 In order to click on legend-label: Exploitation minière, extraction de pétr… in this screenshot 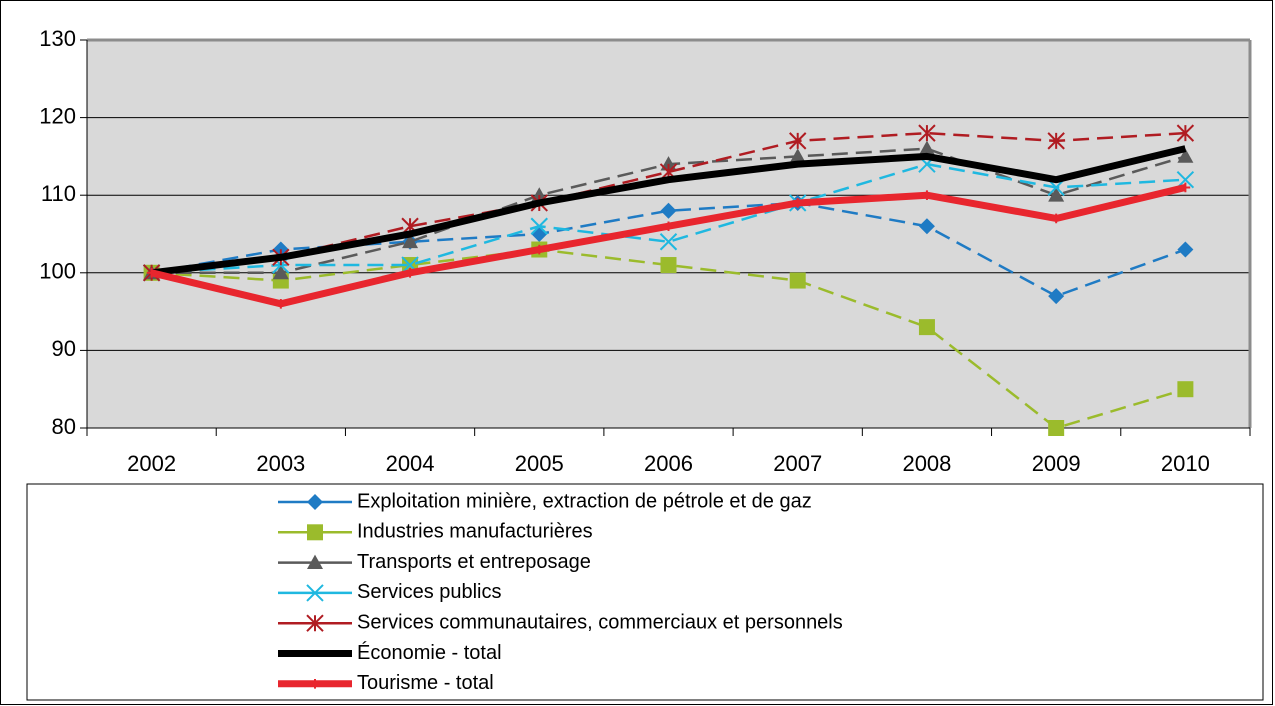, I will do `click(584, 501)`.